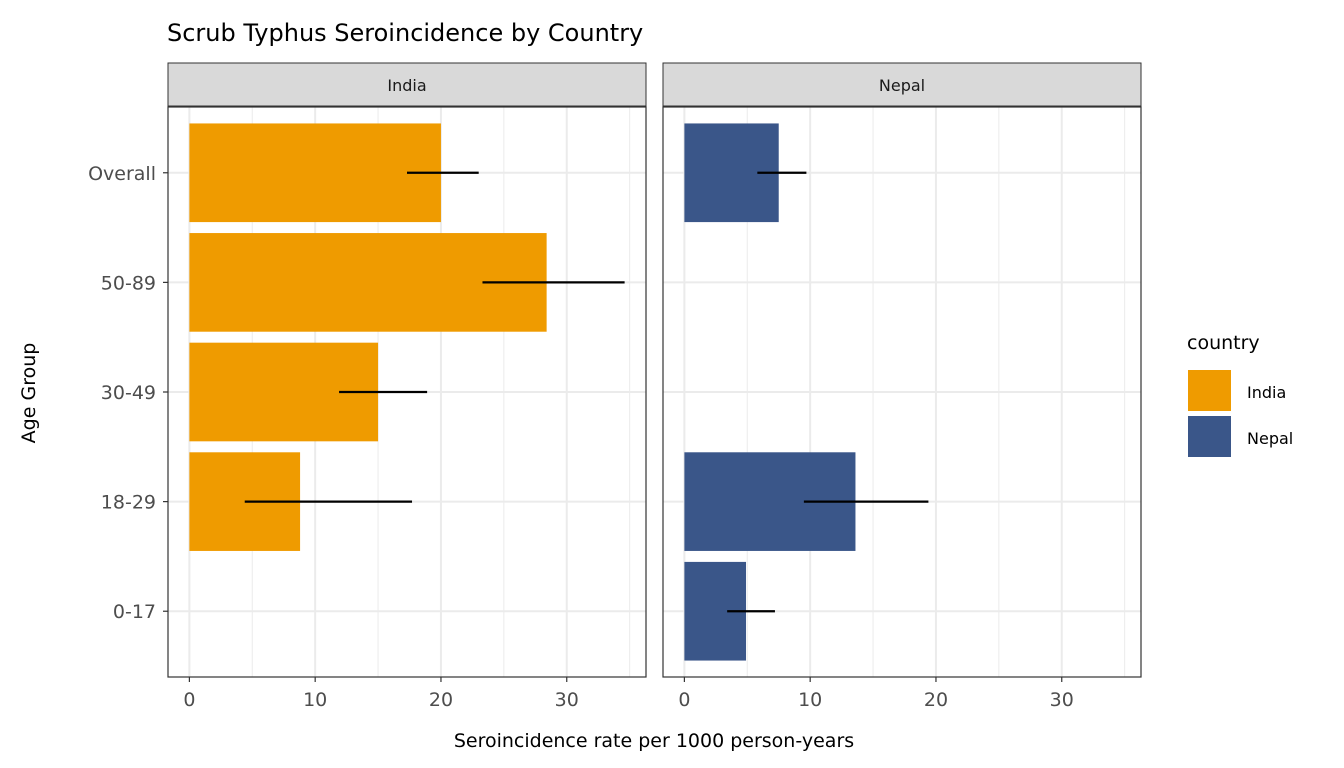  I want to click on legend-title: country, so click(1223, 343).